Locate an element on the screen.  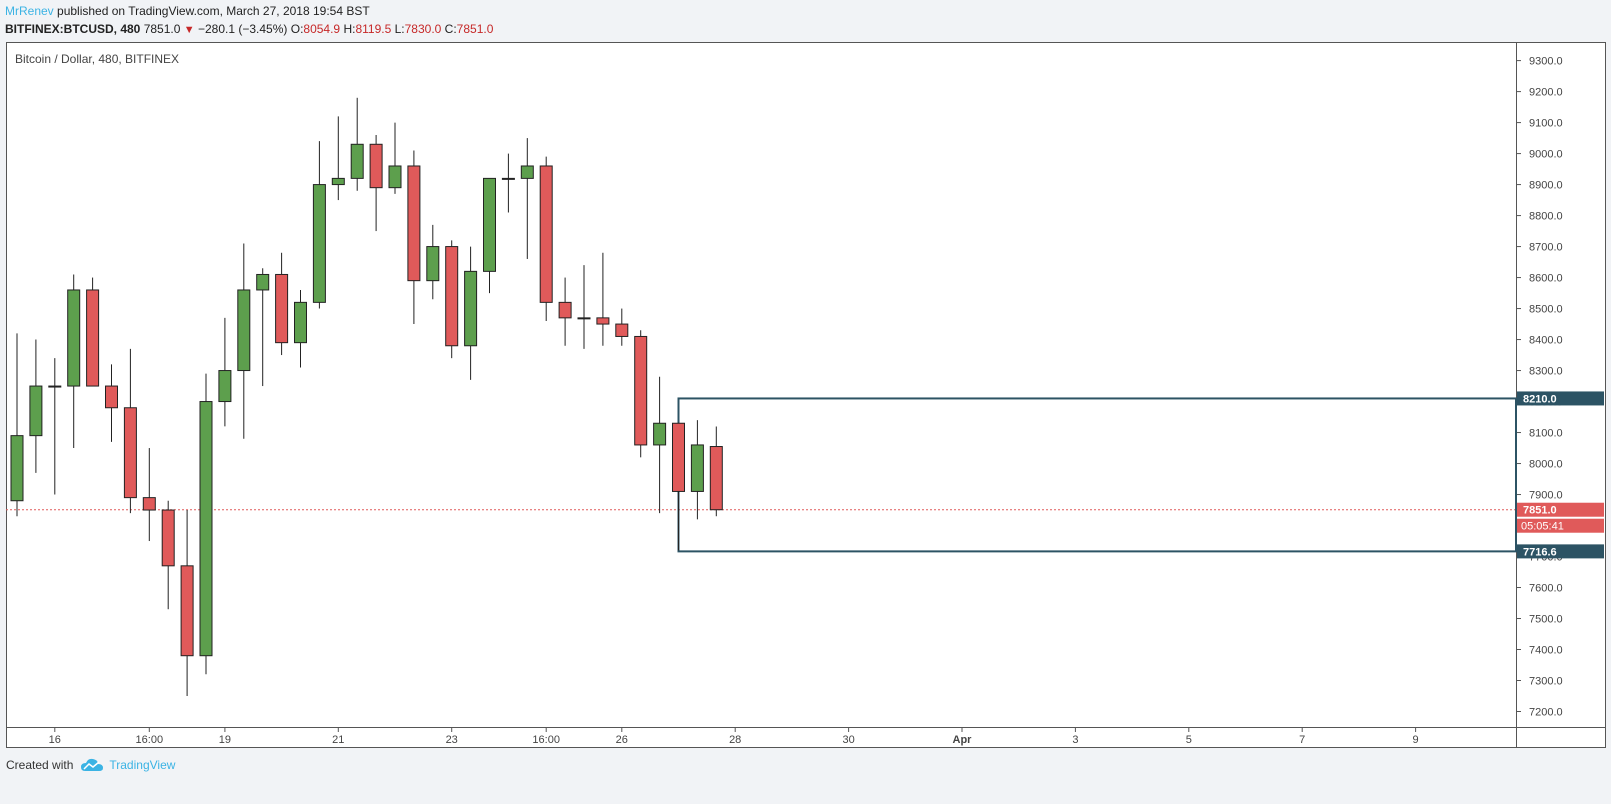
tradingview-cloud-icon is located at coordinates (92, 764).